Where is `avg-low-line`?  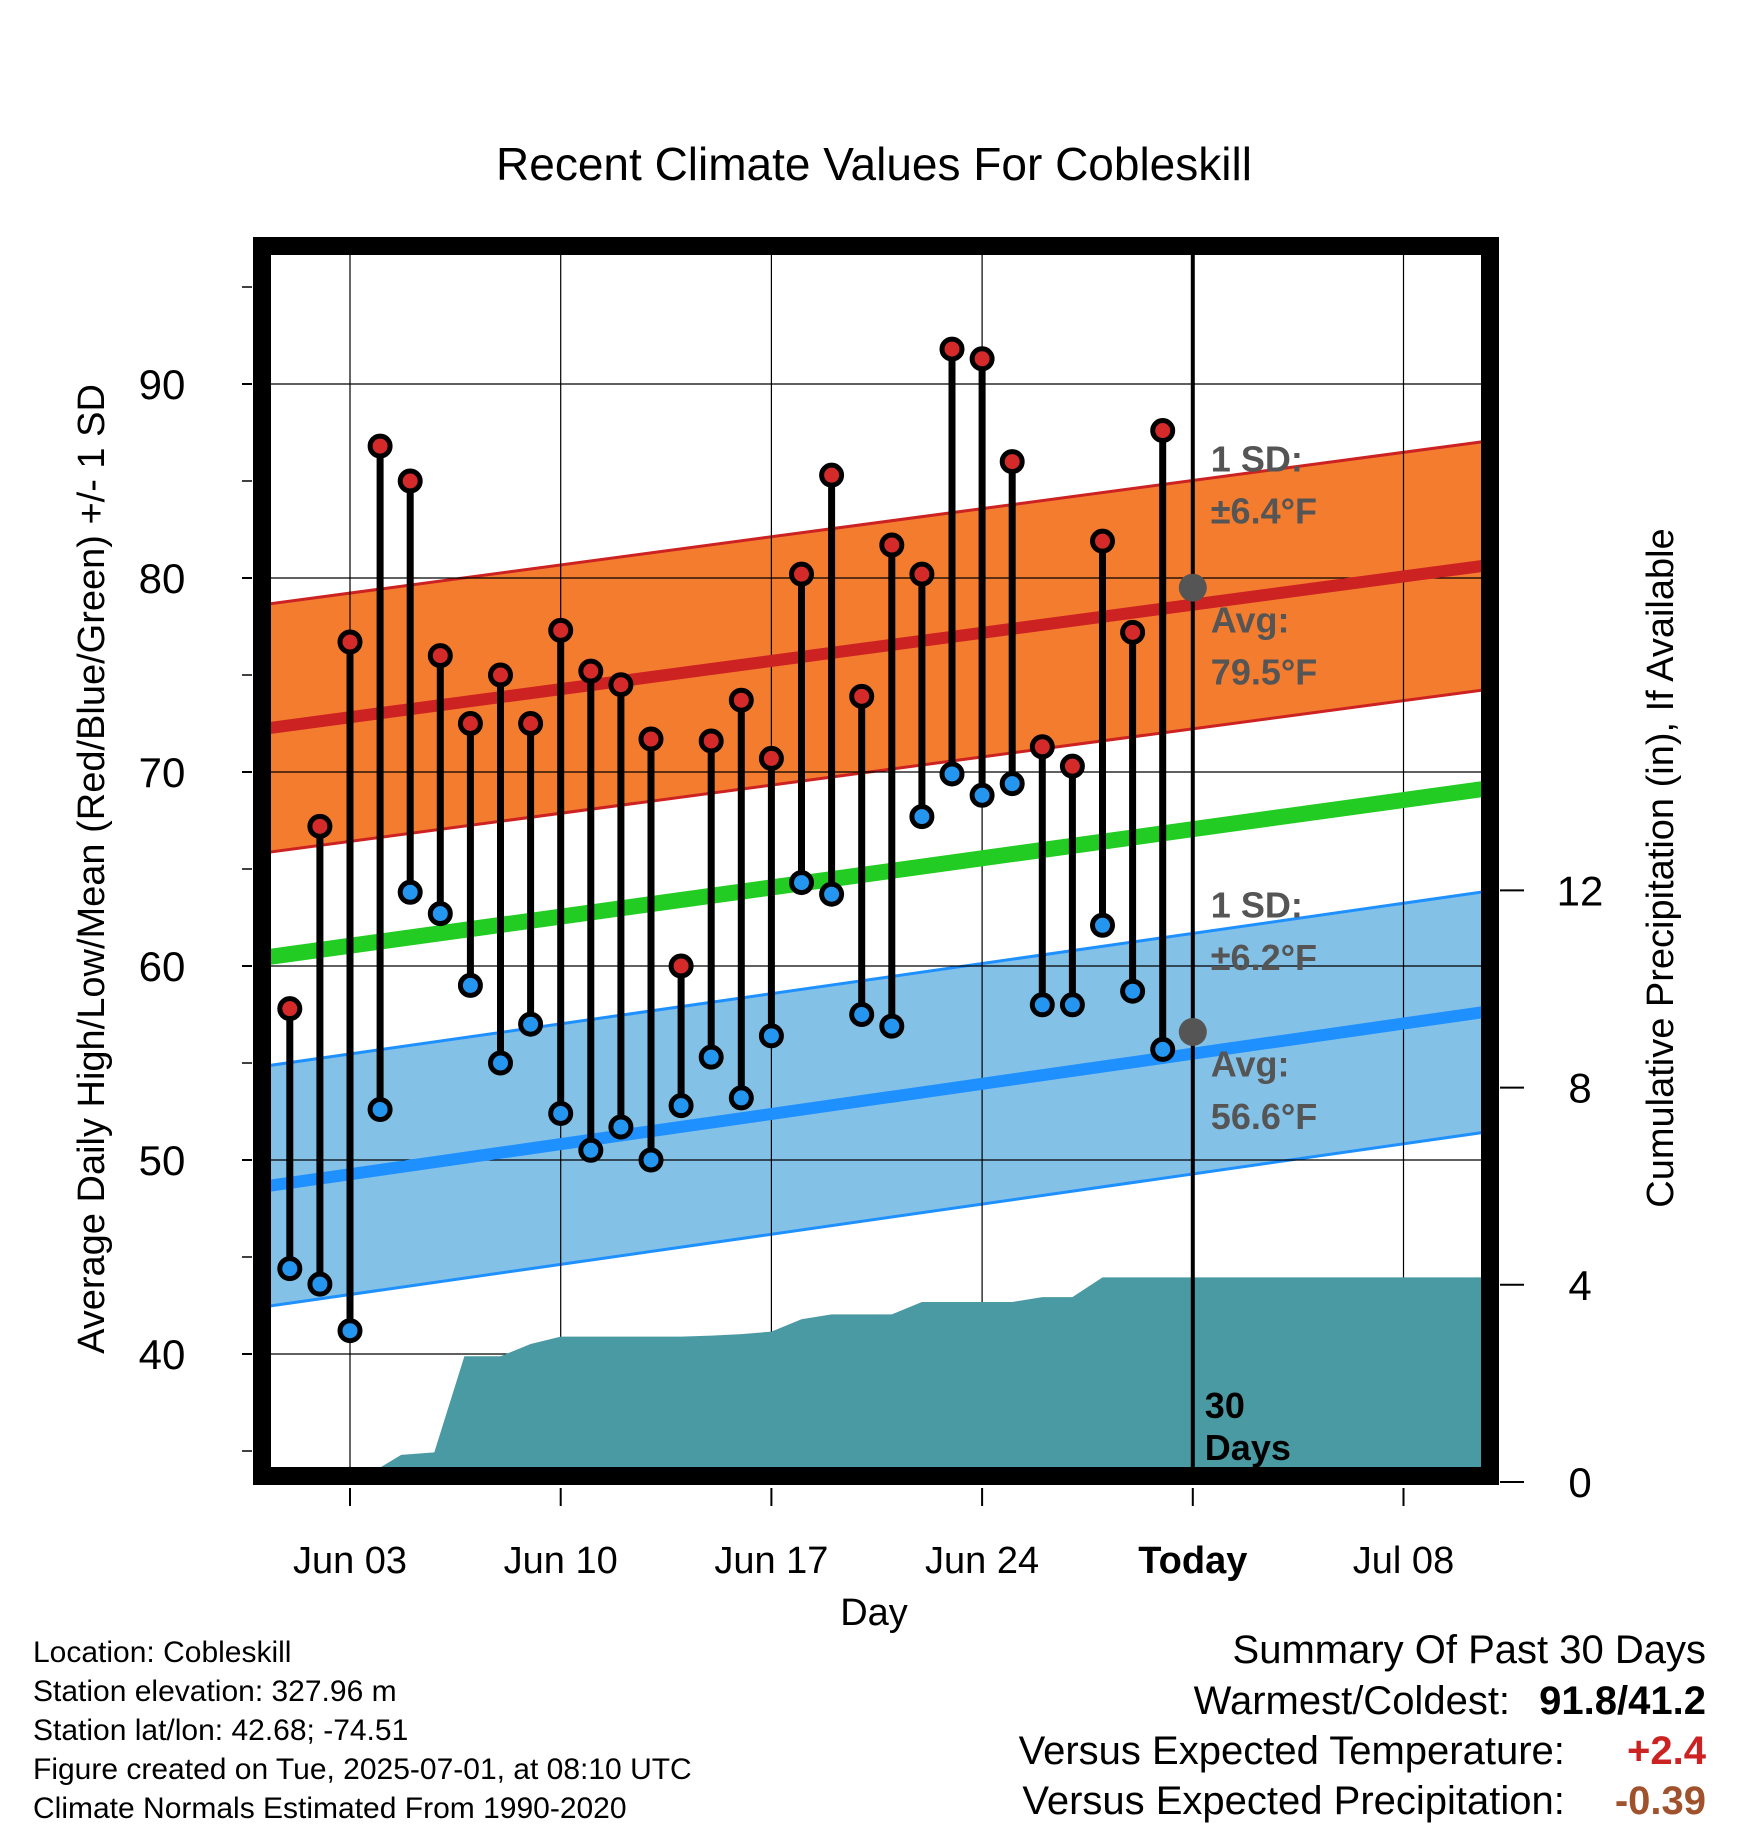 avg-low-line is located at coordinates (876, 1099).